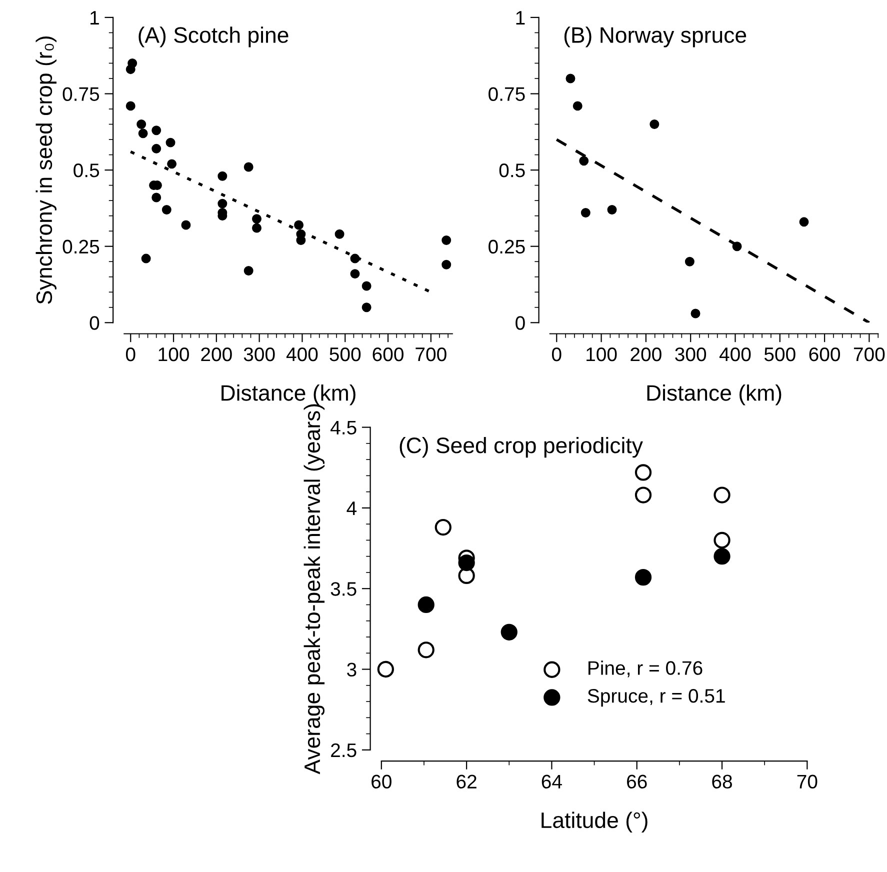  What do you see at coordinates (807, 781) in the screenshot?
I see `x-tick-label: 70` at bounding box center [807, 781].